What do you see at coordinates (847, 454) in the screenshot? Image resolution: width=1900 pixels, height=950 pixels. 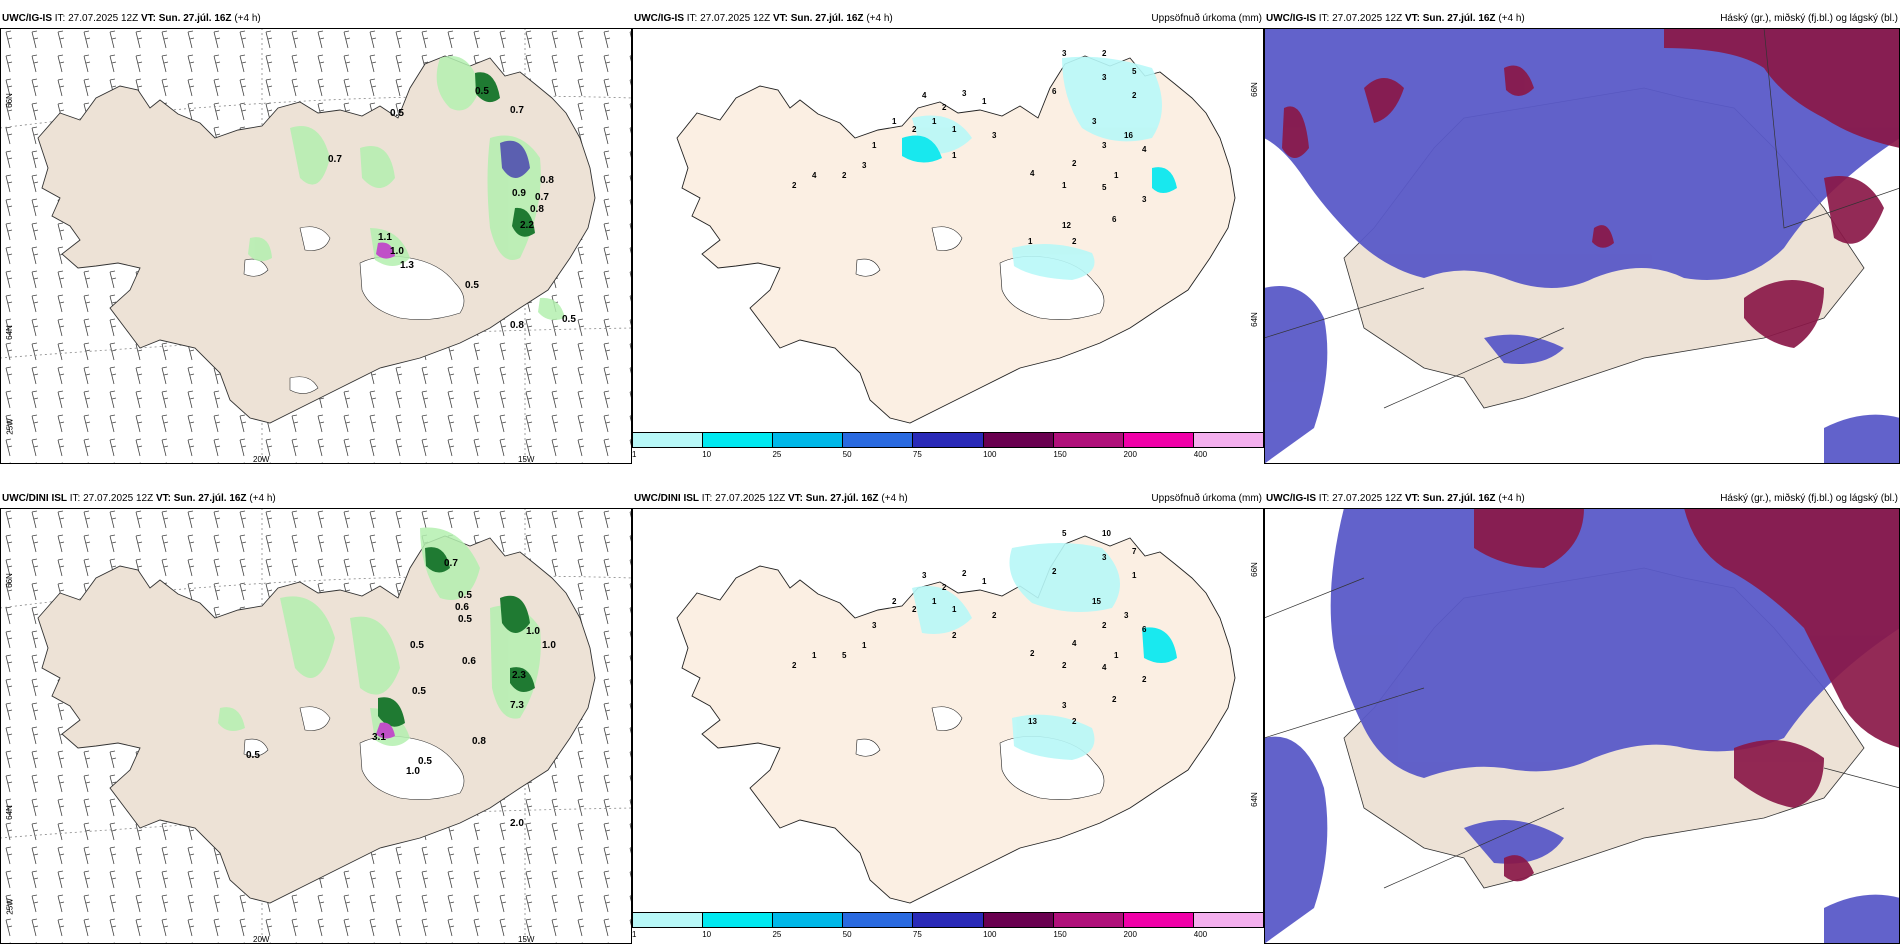 I see `colorbar-tick: 50` at bounding box center [847, 454].